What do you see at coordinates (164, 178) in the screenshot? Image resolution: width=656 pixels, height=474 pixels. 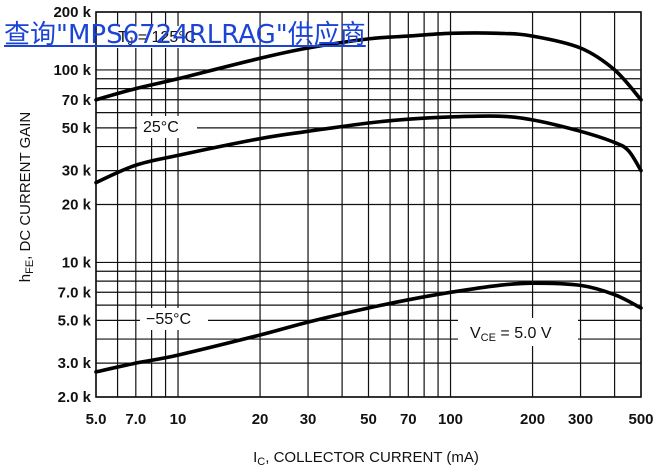 I see `curve-labels: TJ = 125°C 25°C −55°C` at bounding box center [164, 178].